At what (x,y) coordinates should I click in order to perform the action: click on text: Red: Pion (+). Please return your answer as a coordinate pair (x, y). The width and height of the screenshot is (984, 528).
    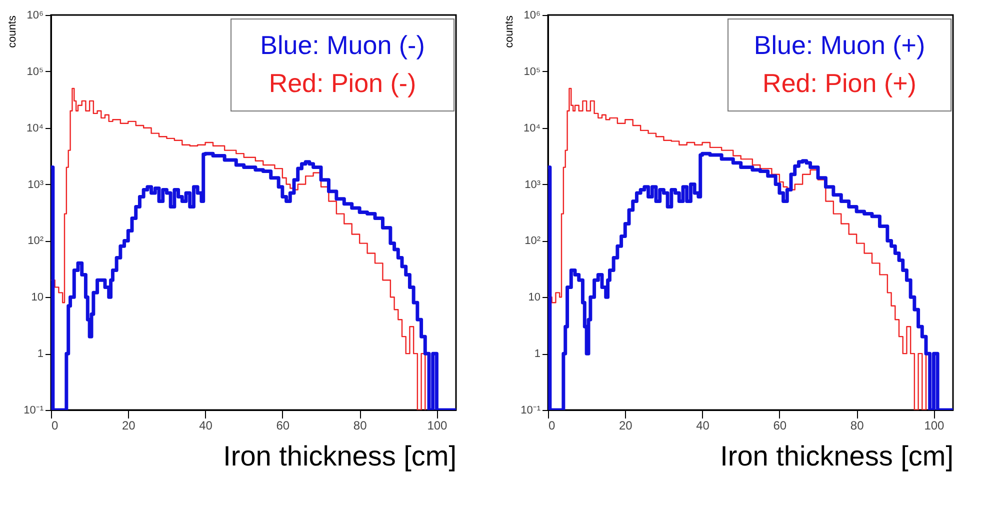
    Looking at the image, I should click on (839, 83).